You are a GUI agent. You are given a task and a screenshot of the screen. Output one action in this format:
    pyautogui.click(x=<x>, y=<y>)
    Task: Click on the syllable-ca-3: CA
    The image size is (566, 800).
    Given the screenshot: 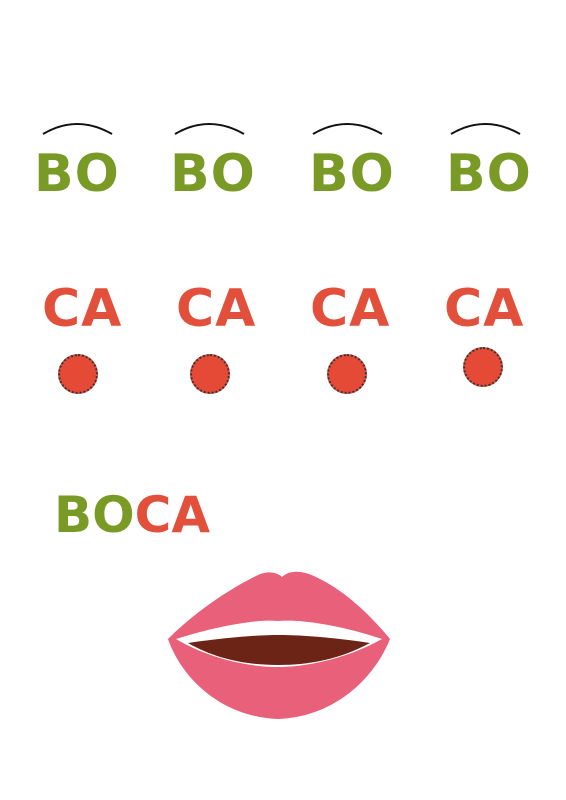 What is the action you would take?
    pyautogui.click(x=350, y=309)
    